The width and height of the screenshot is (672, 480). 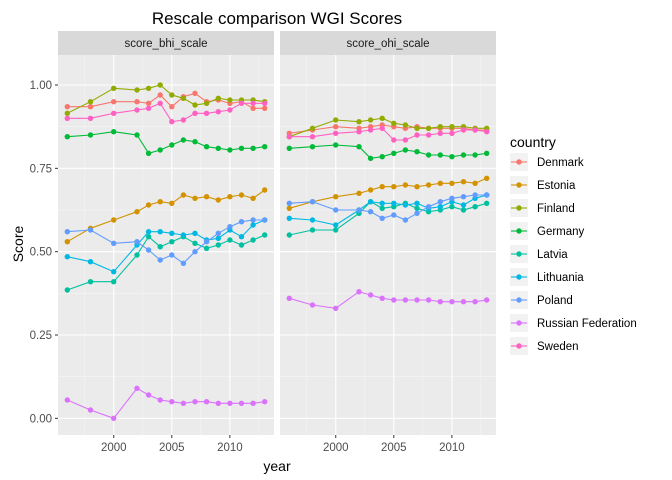 What do you see at coordinates (394, 448) in the screenshot?
I see `x-tick-label: 2005` at bounding box center [394, 448].